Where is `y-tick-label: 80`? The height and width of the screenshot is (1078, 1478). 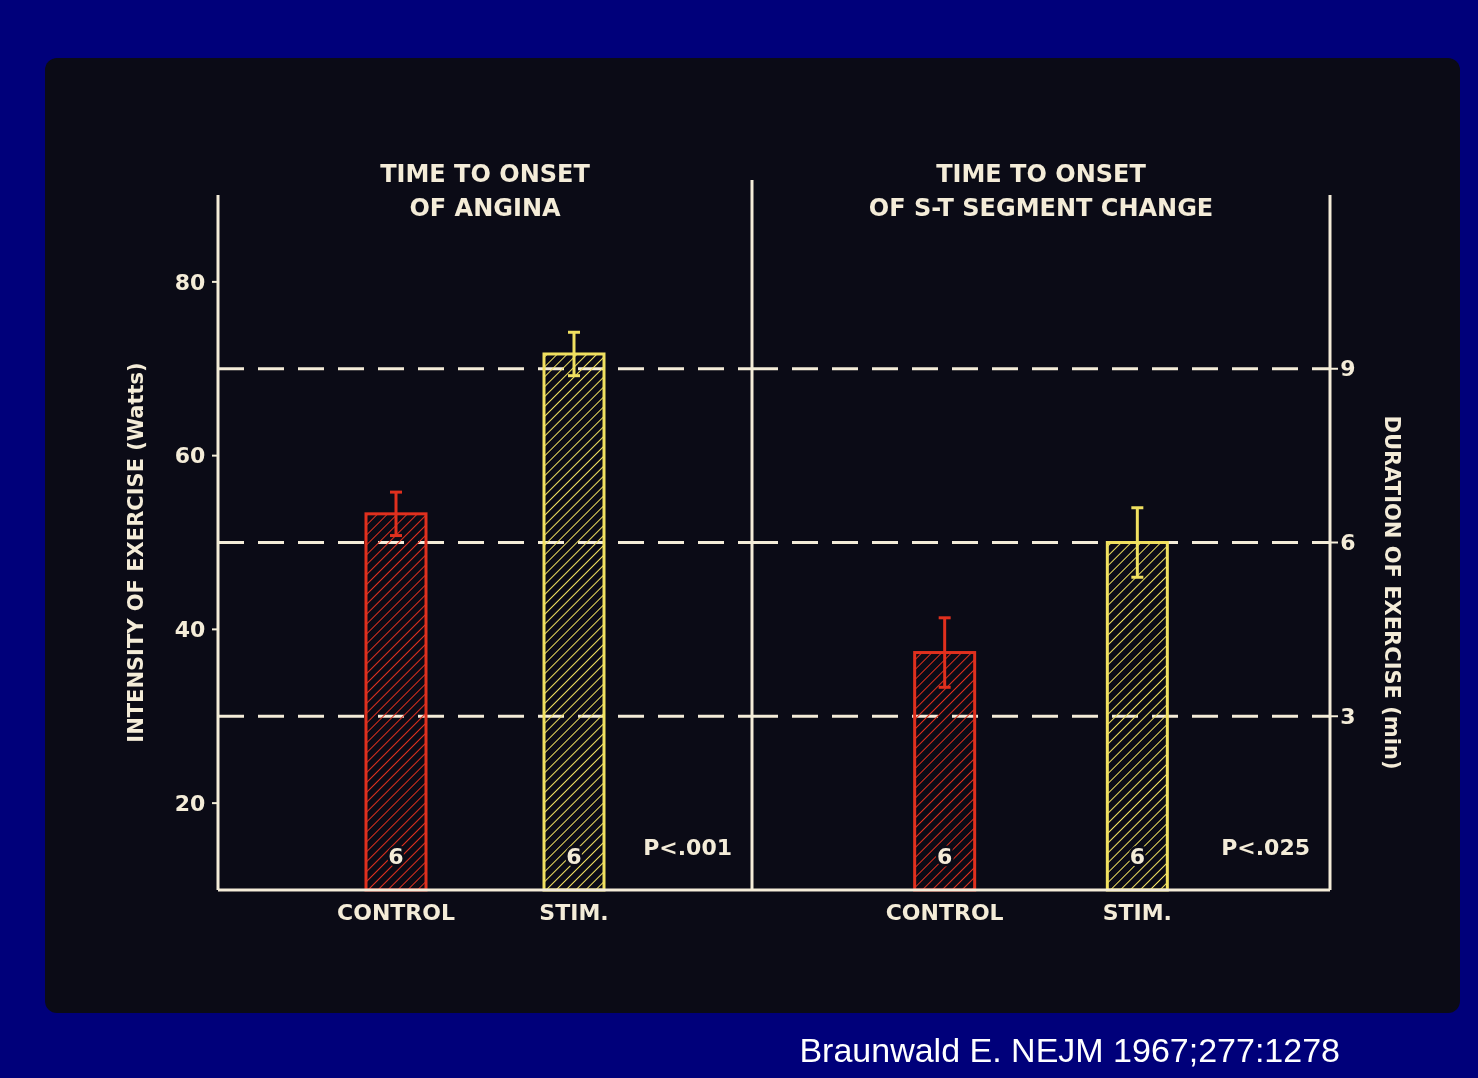
y-tick-label: 80 is located at coordinates (190, 282).